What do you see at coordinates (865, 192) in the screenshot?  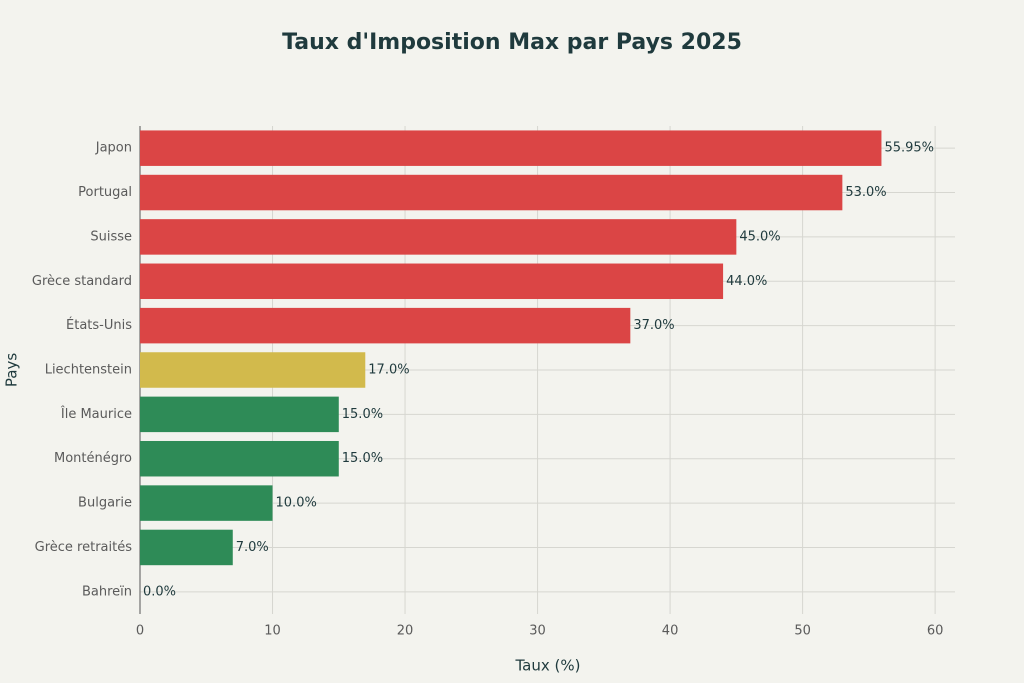 I see `value-label: 53.0%` at bounding box center [865, 192].